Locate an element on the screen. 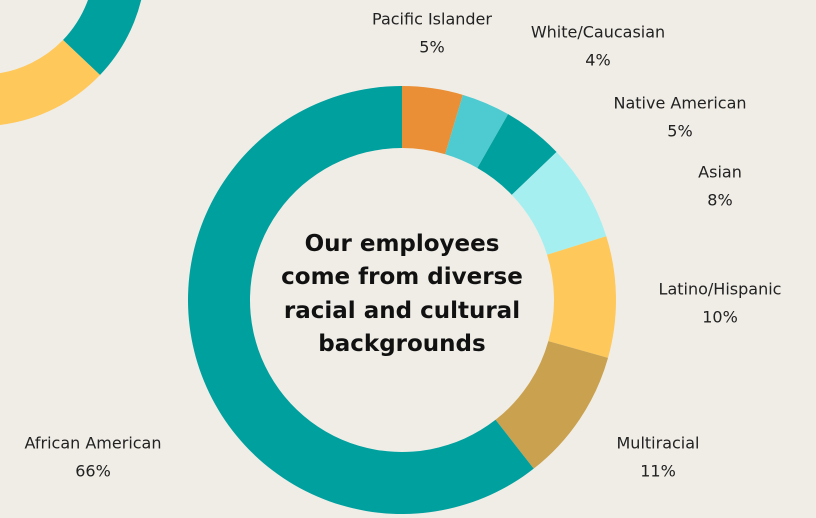  category-label: White/Caucasian is located at coordinates (598, 32).